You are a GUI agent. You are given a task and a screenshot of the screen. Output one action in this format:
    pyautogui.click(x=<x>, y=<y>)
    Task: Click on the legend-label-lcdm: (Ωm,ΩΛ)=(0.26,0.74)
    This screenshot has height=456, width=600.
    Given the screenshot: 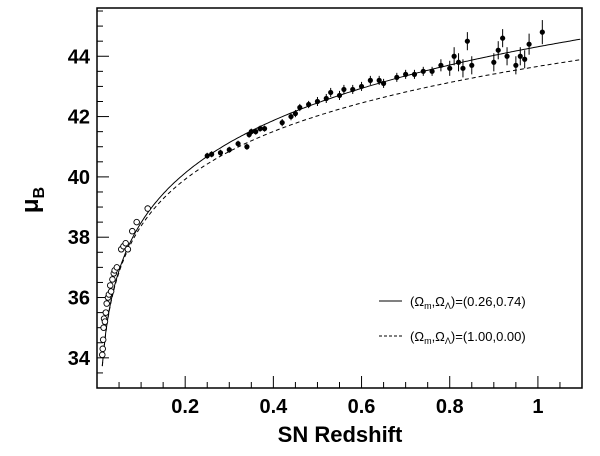 What is the action you would take?
    pyautogui.click(x=468, y=302)
    